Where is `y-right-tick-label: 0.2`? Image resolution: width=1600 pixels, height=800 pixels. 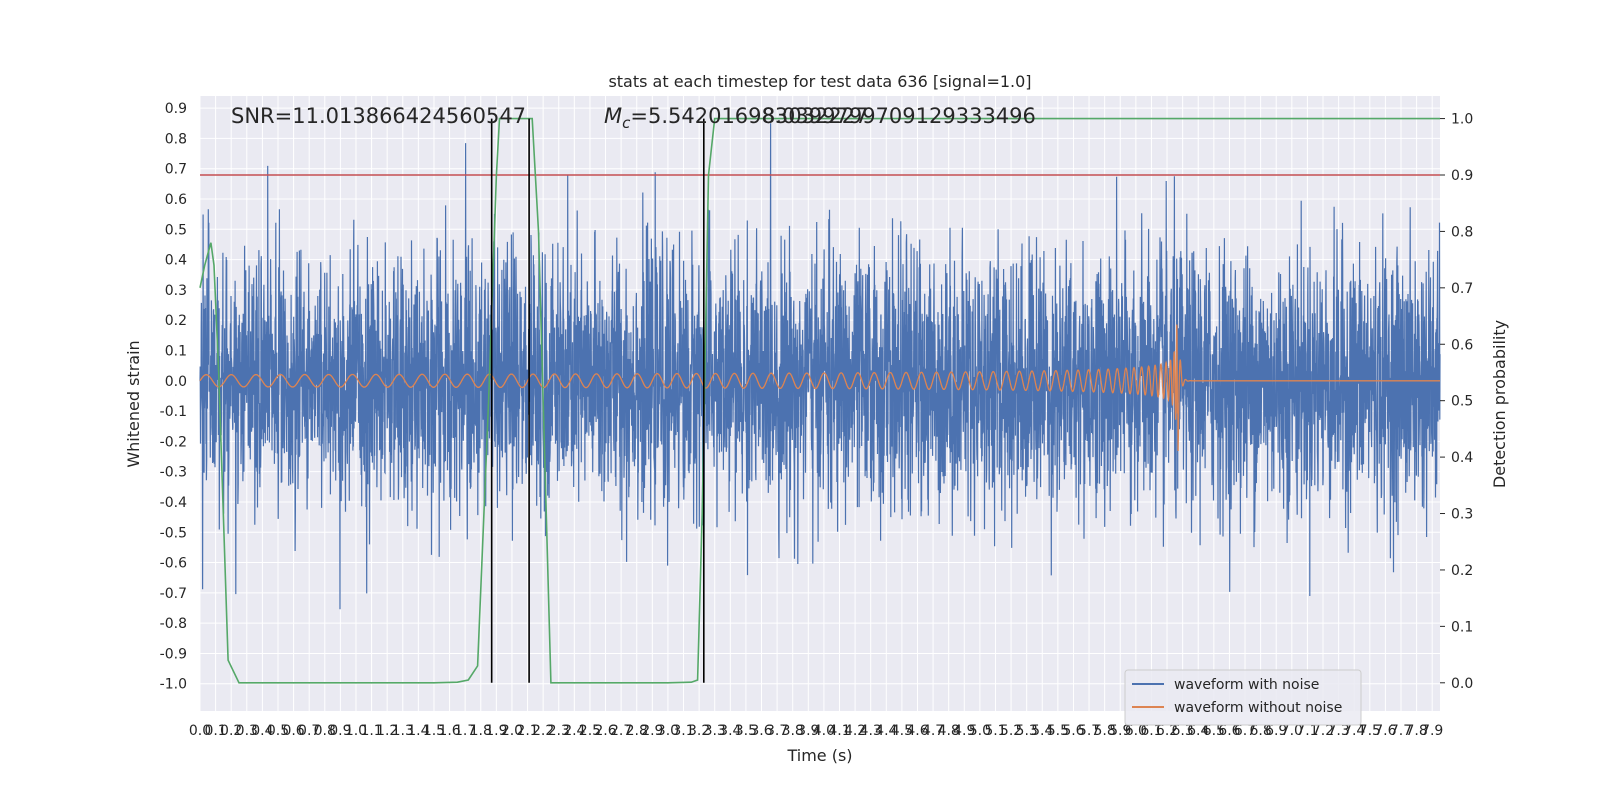
y-right-tick-label: 0.2 is located at coordinates (1462, 571).